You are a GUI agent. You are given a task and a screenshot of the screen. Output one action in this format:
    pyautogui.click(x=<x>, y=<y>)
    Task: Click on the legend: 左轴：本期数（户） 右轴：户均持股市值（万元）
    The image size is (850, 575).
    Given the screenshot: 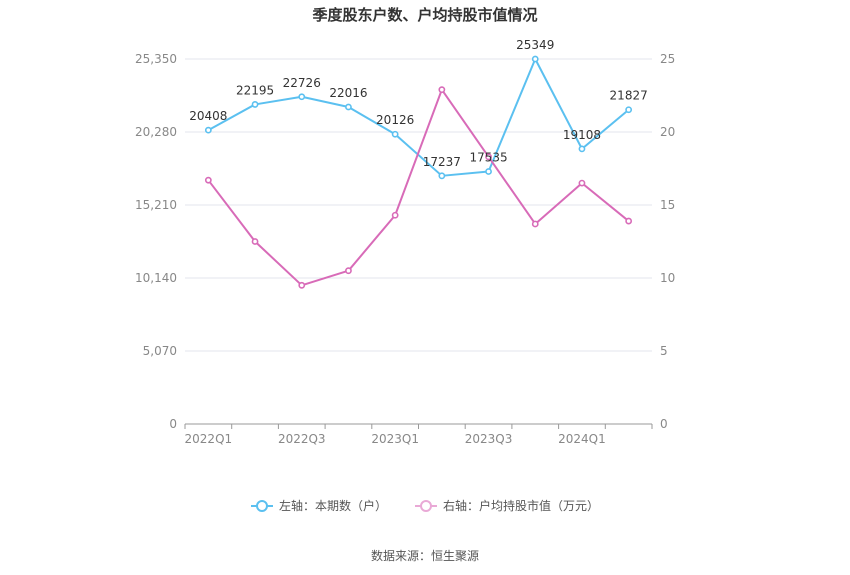 What is the action you would take?
    pyautogui.click(x=425, y=505)
    